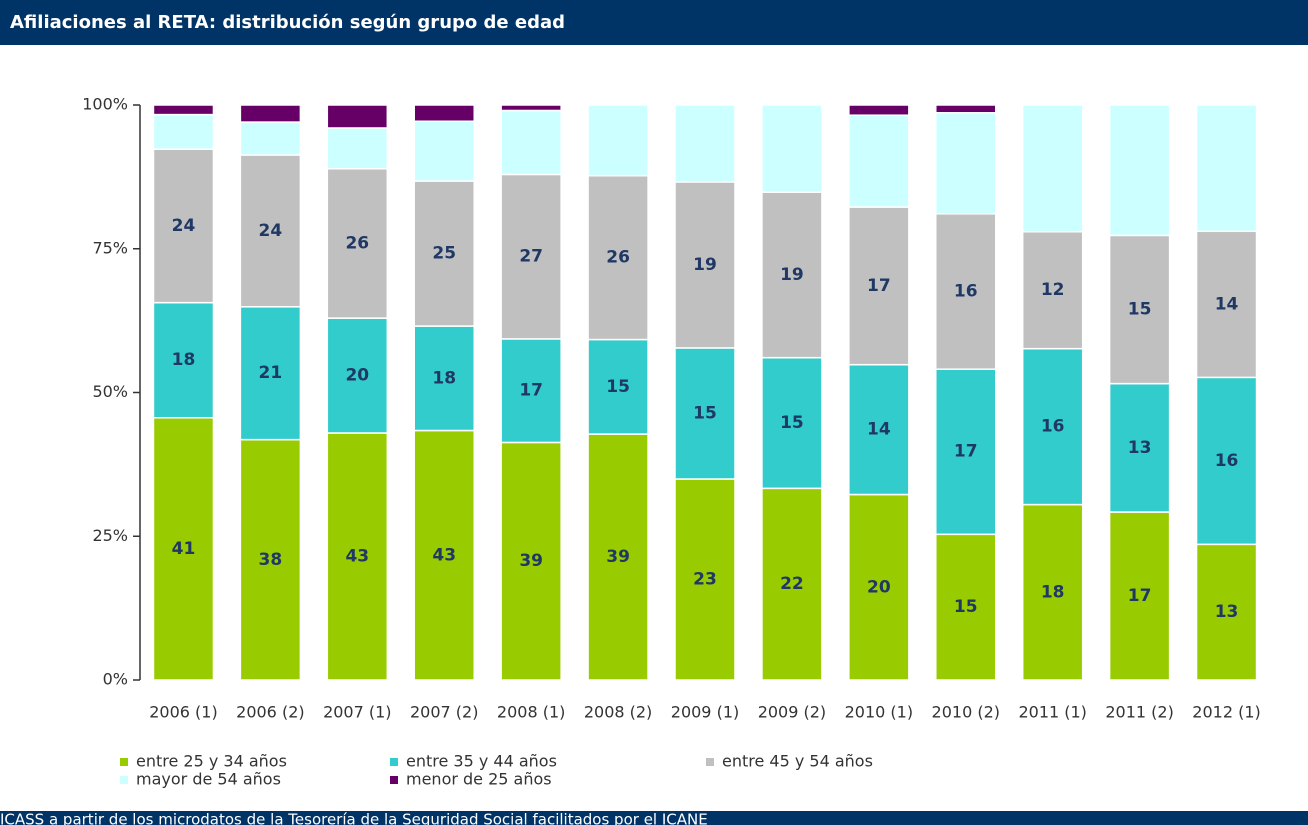  I want to click on x-tick-label: 2012 (1), so click(1226, 712).